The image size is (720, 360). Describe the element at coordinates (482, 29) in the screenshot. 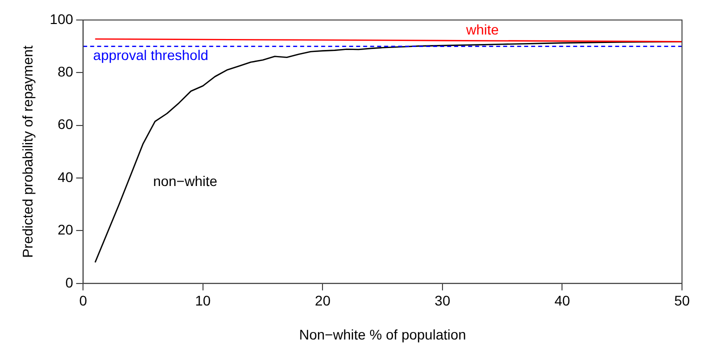

I see `series-label: white` at that location.